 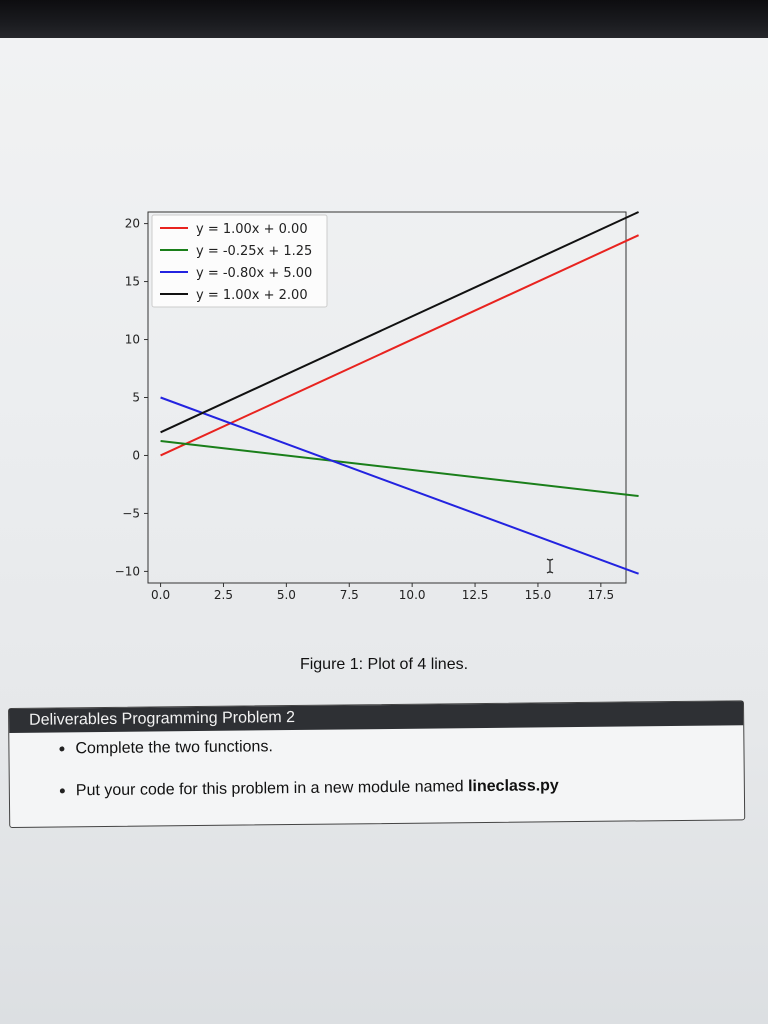 I want to click on x-tick-label: 10.0, so click(x=412, y=595).